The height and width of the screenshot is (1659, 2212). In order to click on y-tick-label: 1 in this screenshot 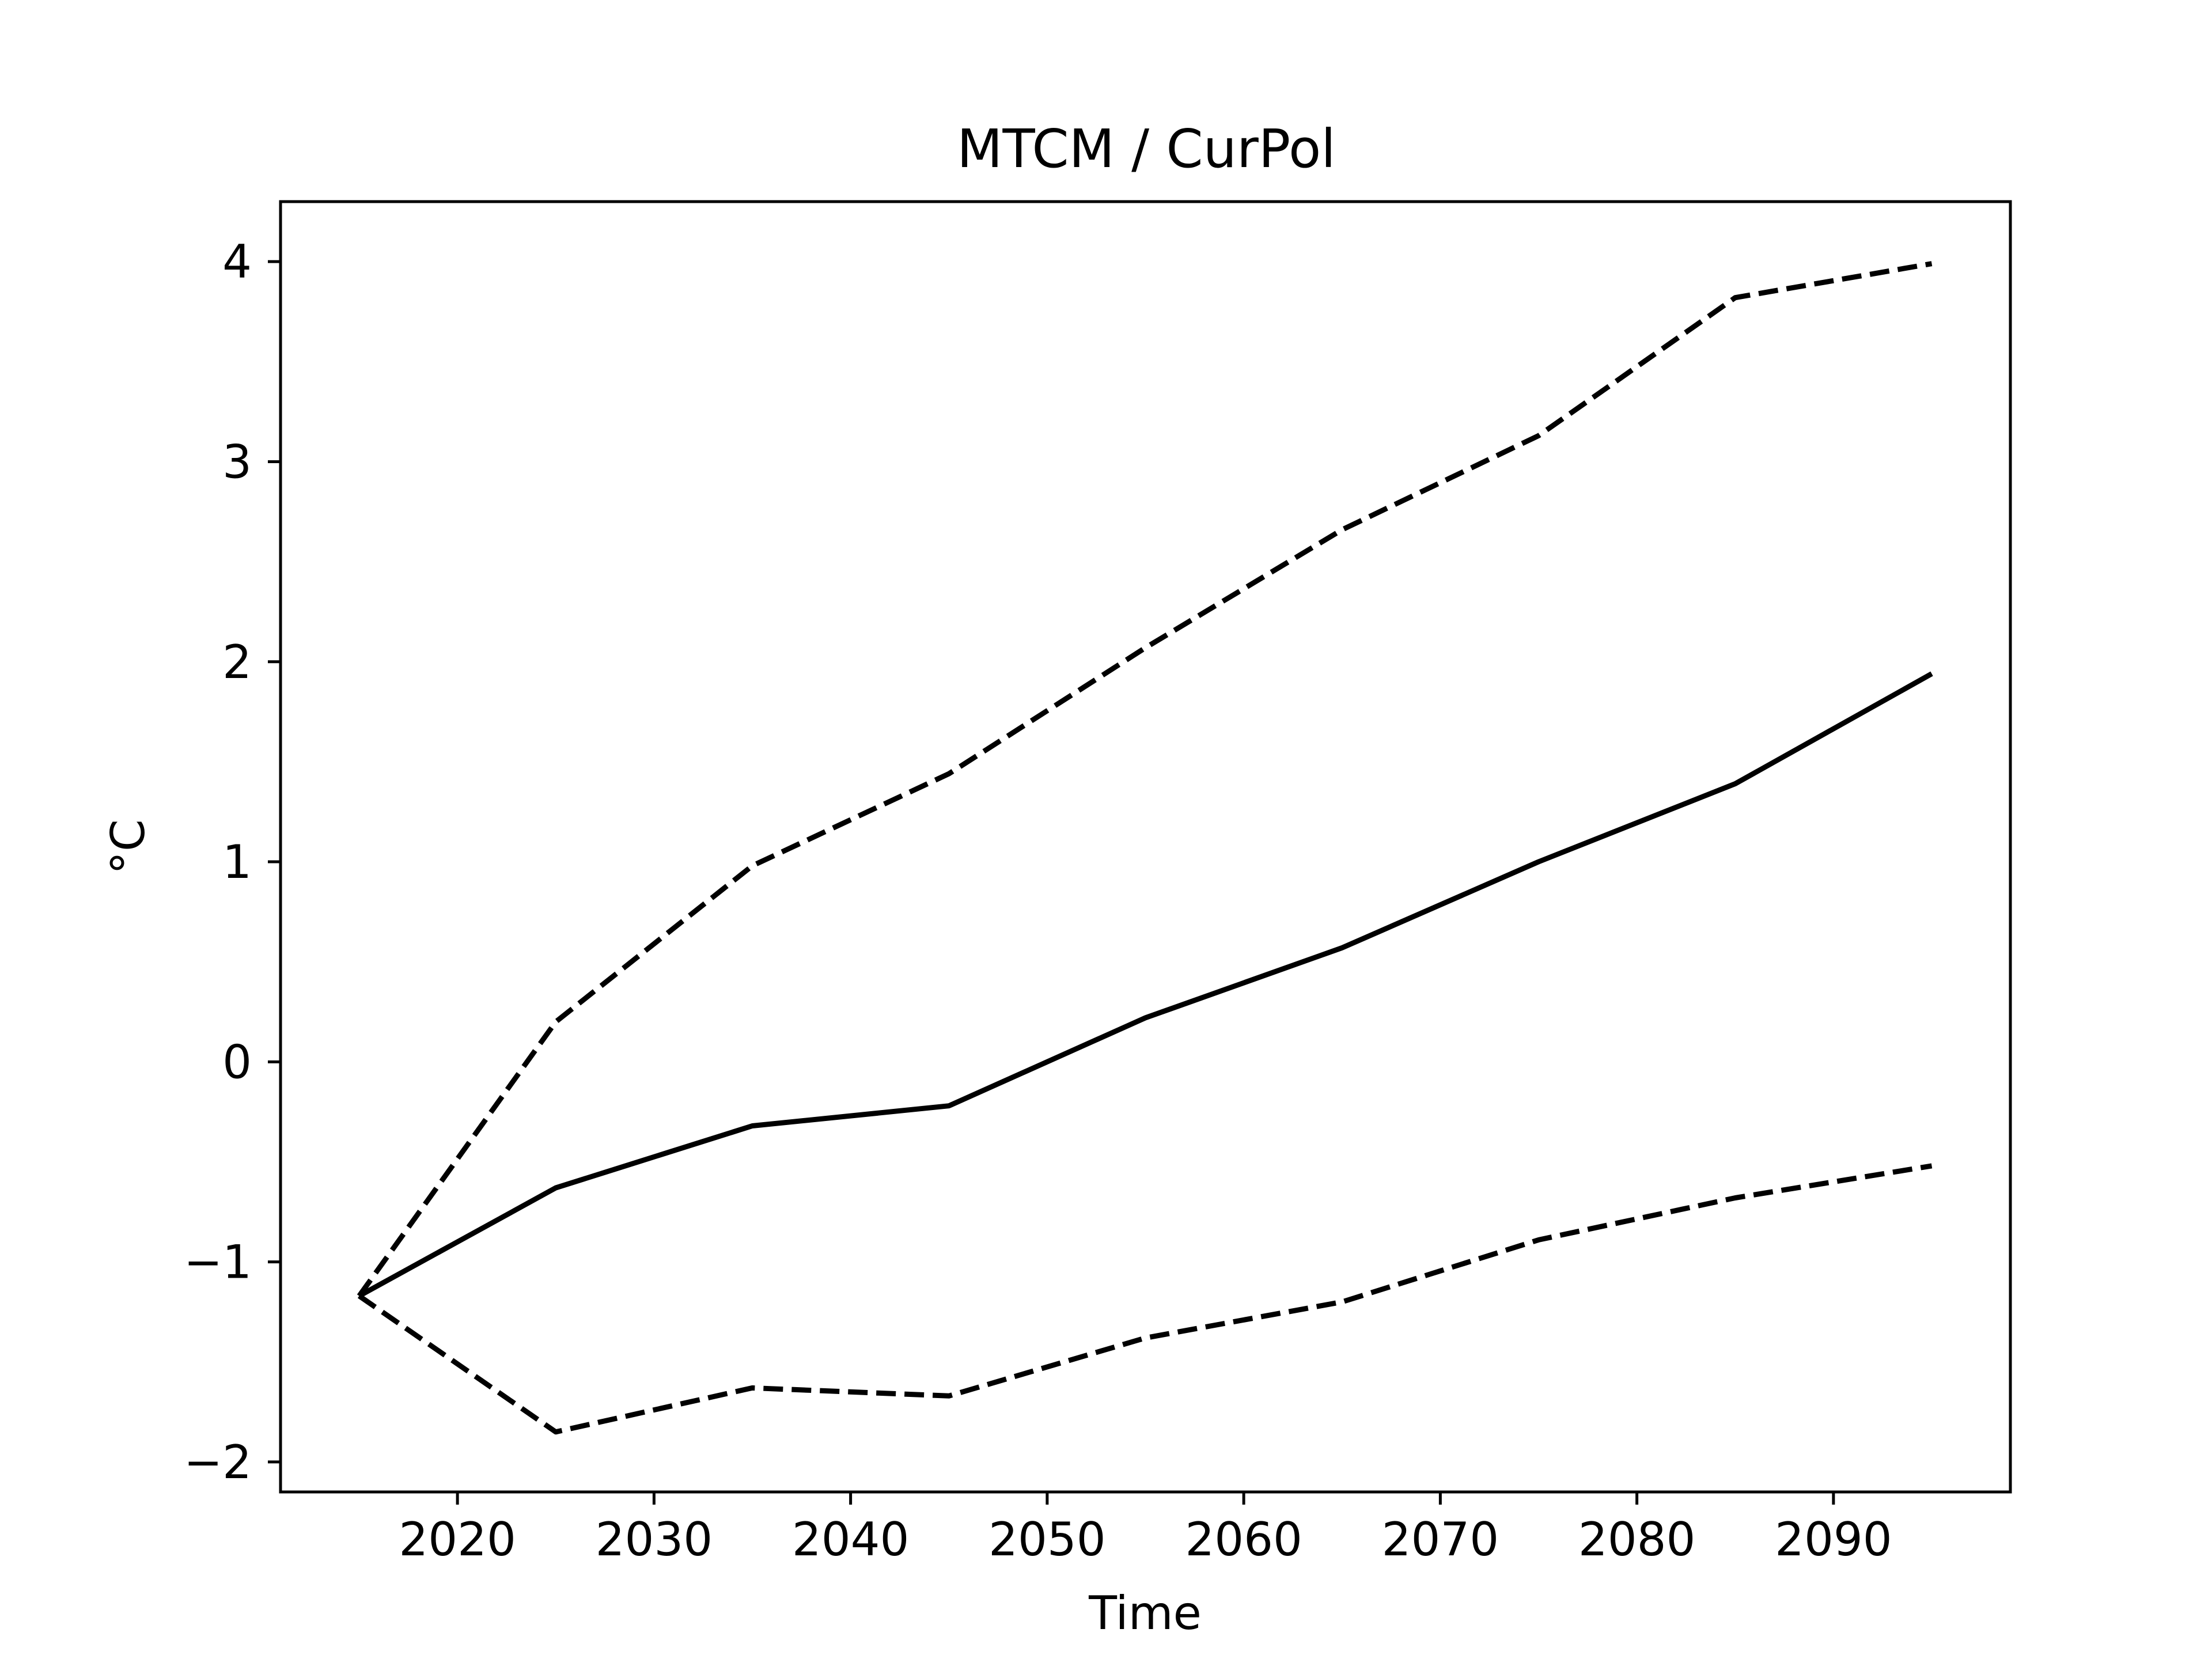, I will do `click(237, 862)`.